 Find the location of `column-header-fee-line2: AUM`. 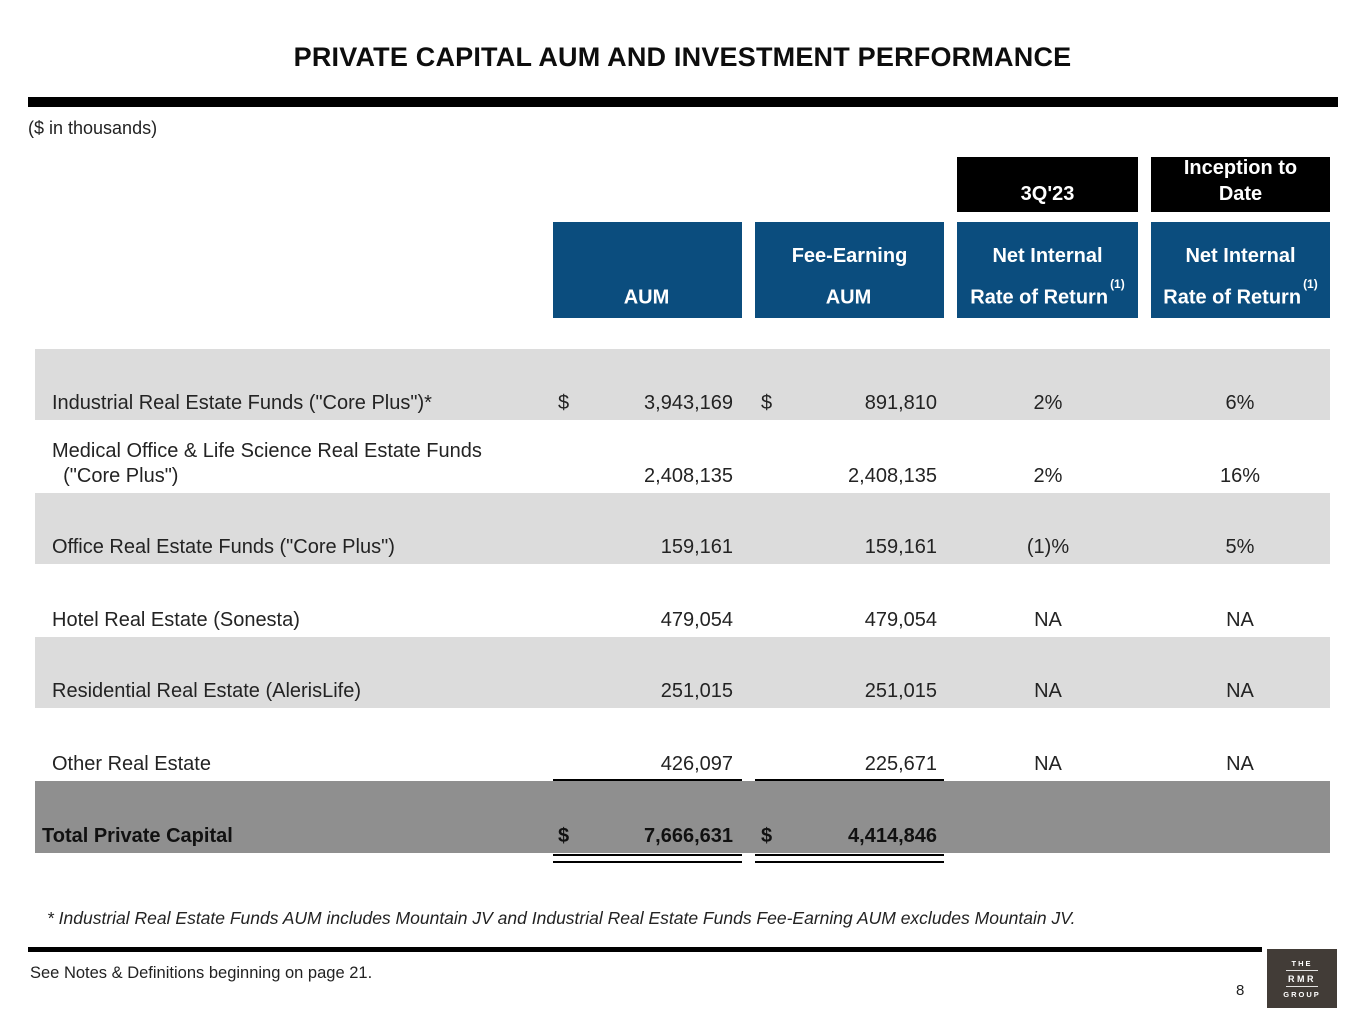

column-header-fee-line2: AUM is located at coordinates (850, 295).